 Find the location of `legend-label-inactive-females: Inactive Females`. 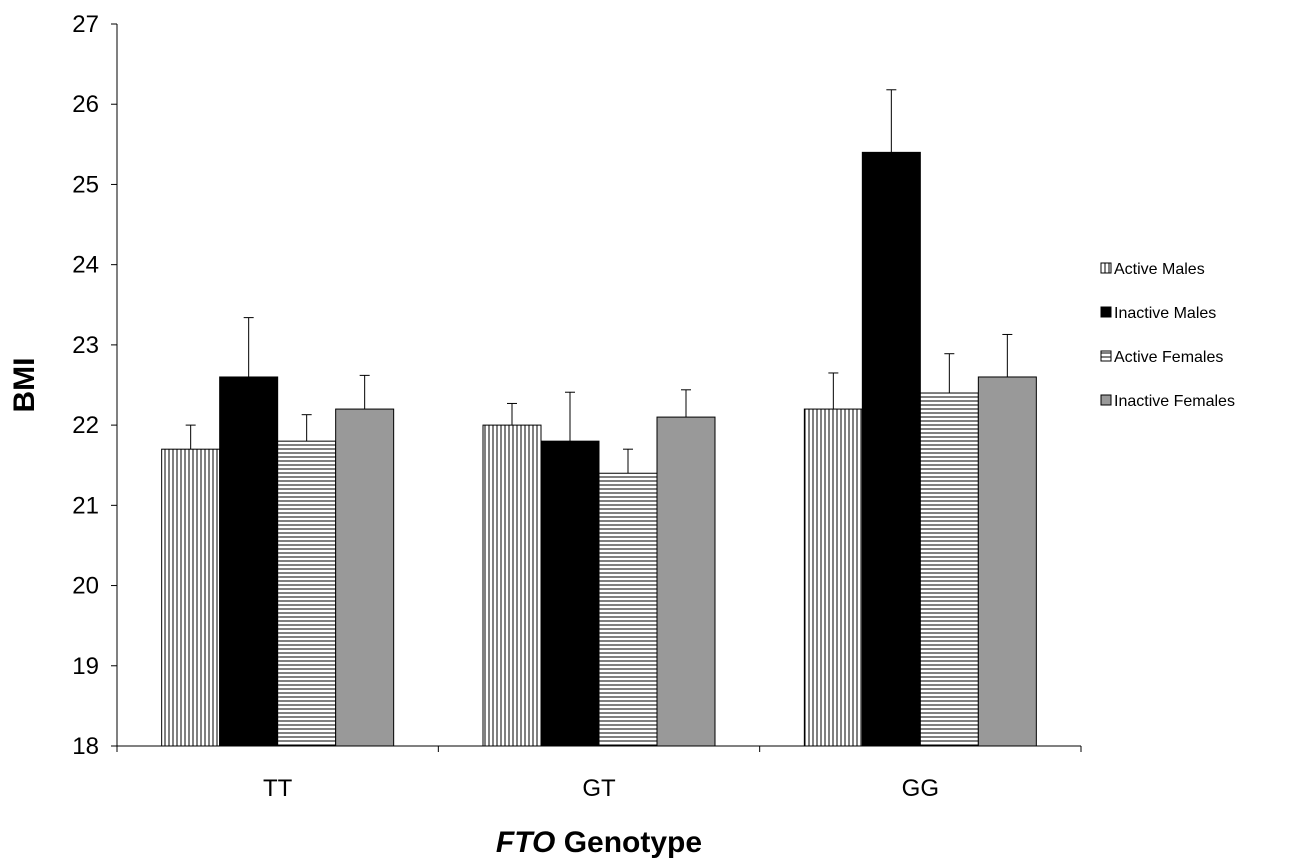

legend-label-inactive-females: Inactive Females is located at coordinates (1174, 401).